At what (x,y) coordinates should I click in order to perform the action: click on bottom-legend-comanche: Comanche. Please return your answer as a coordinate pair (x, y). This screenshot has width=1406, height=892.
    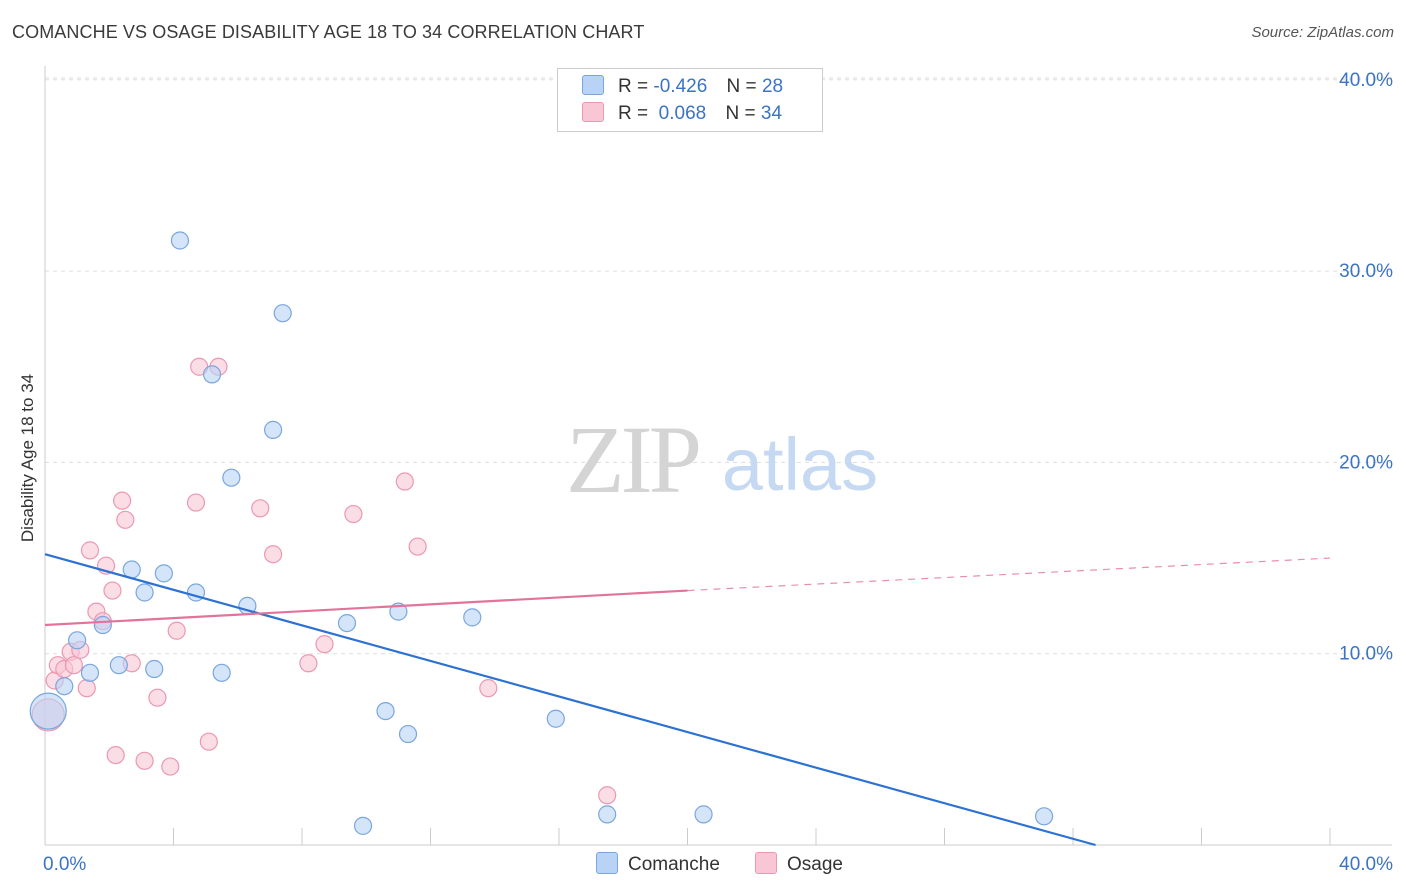
    Looking at the image, I should click on (658, 864).